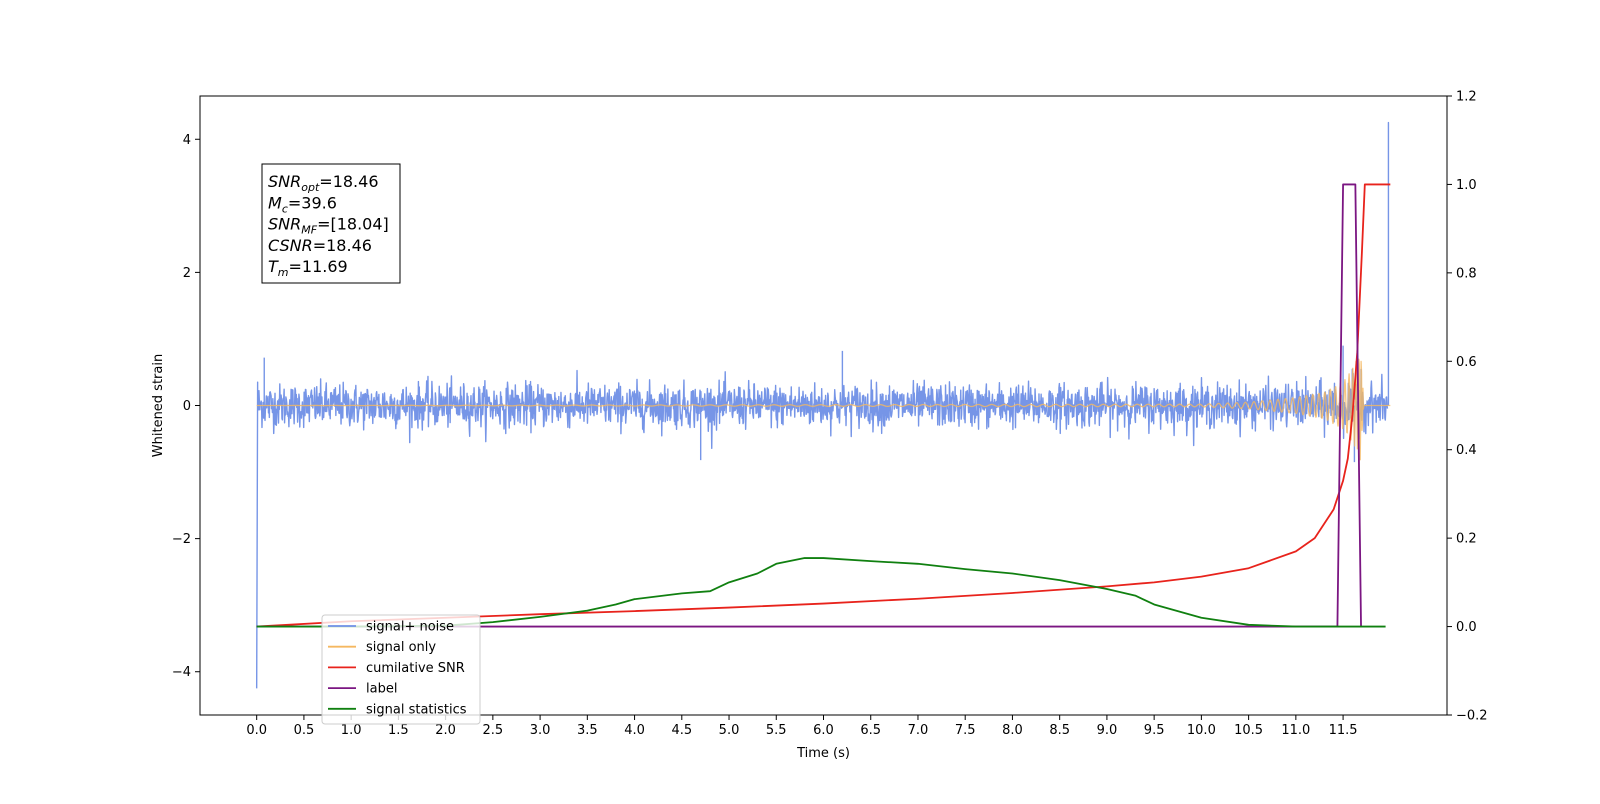 This screenshot has width=1600, height=804. Describe the element at coordinates (1466, 627) in the screenshot. I see `y2-tick-label: 0.0` at that location.